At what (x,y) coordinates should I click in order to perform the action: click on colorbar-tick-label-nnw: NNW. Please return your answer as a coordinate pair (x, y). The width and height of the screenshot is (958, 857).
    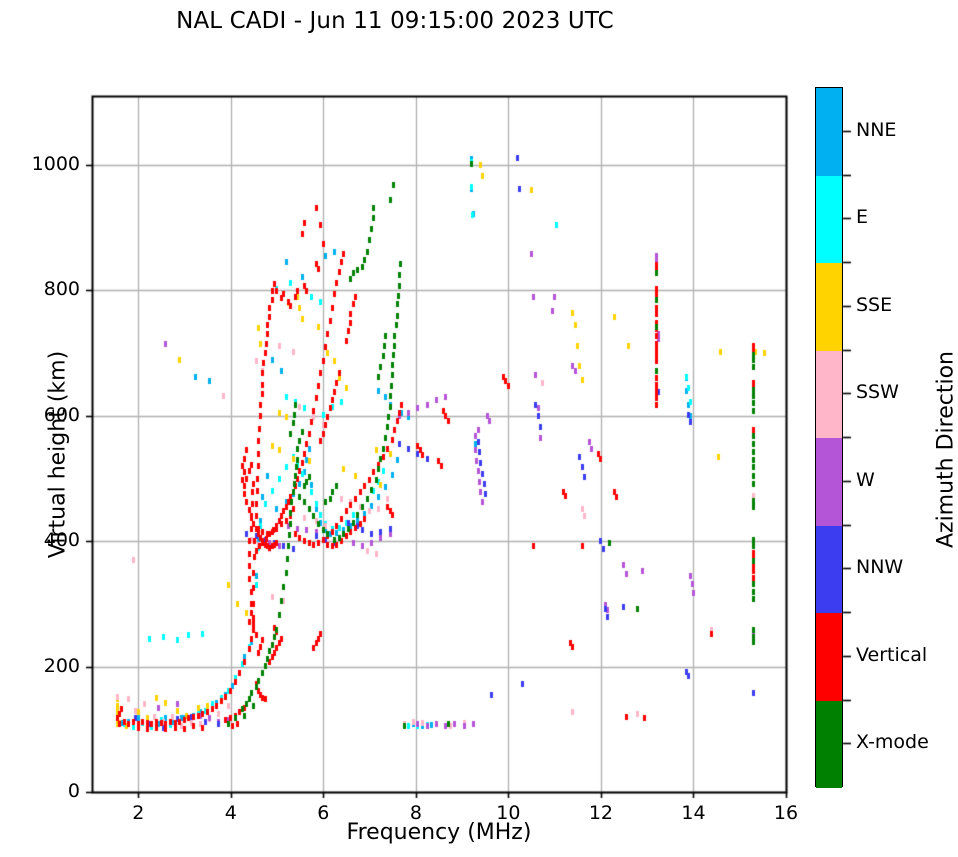
    Looking at the image, I should click on (880, 567).